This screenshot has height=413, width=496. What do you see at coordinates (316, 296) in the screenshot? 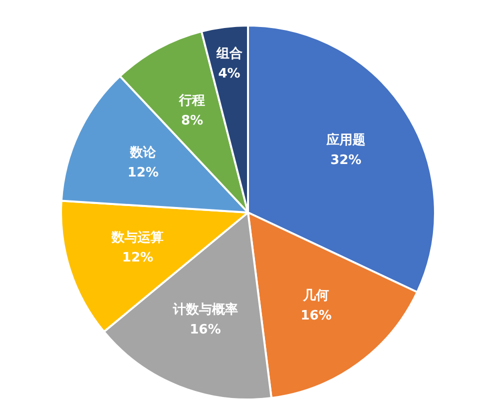
I see `slice-label: 几何` at bounding box center [316, 296].